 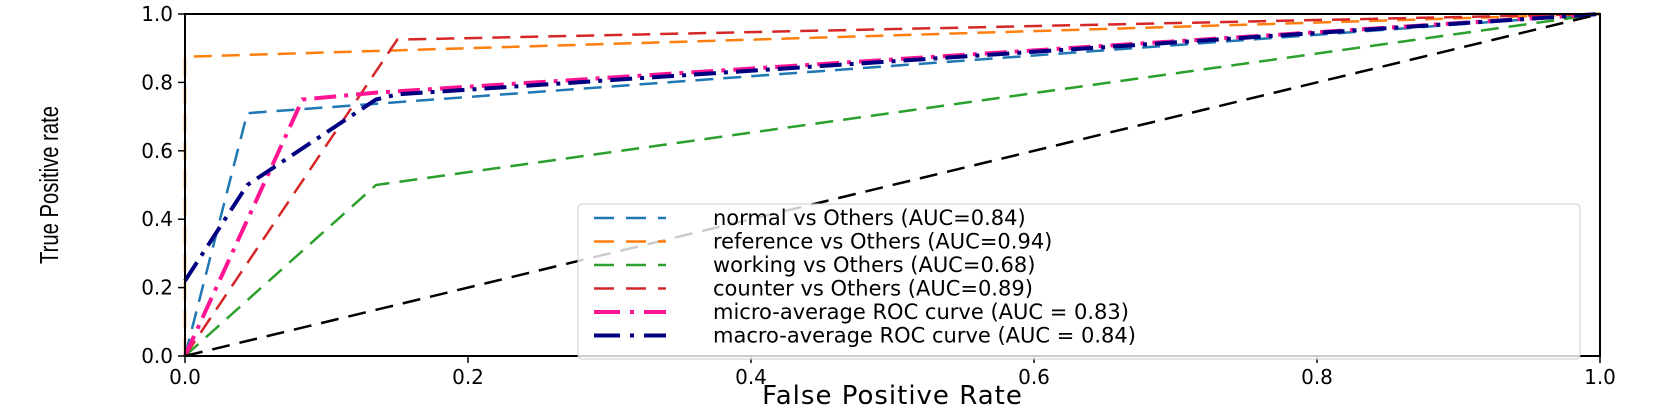 What do you see at coordinates (157, 14) in the screenshot?
I see `y-tick-label: 1.0` at bounding box center [157, 14].